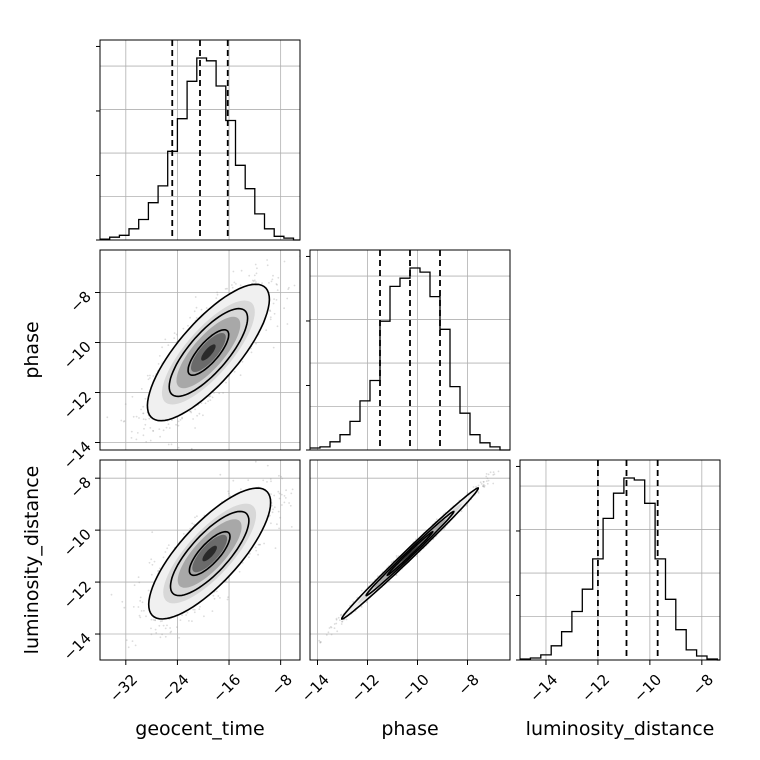  I want to click on x-tick-label-geocent_time: −8, so click(282, 685).